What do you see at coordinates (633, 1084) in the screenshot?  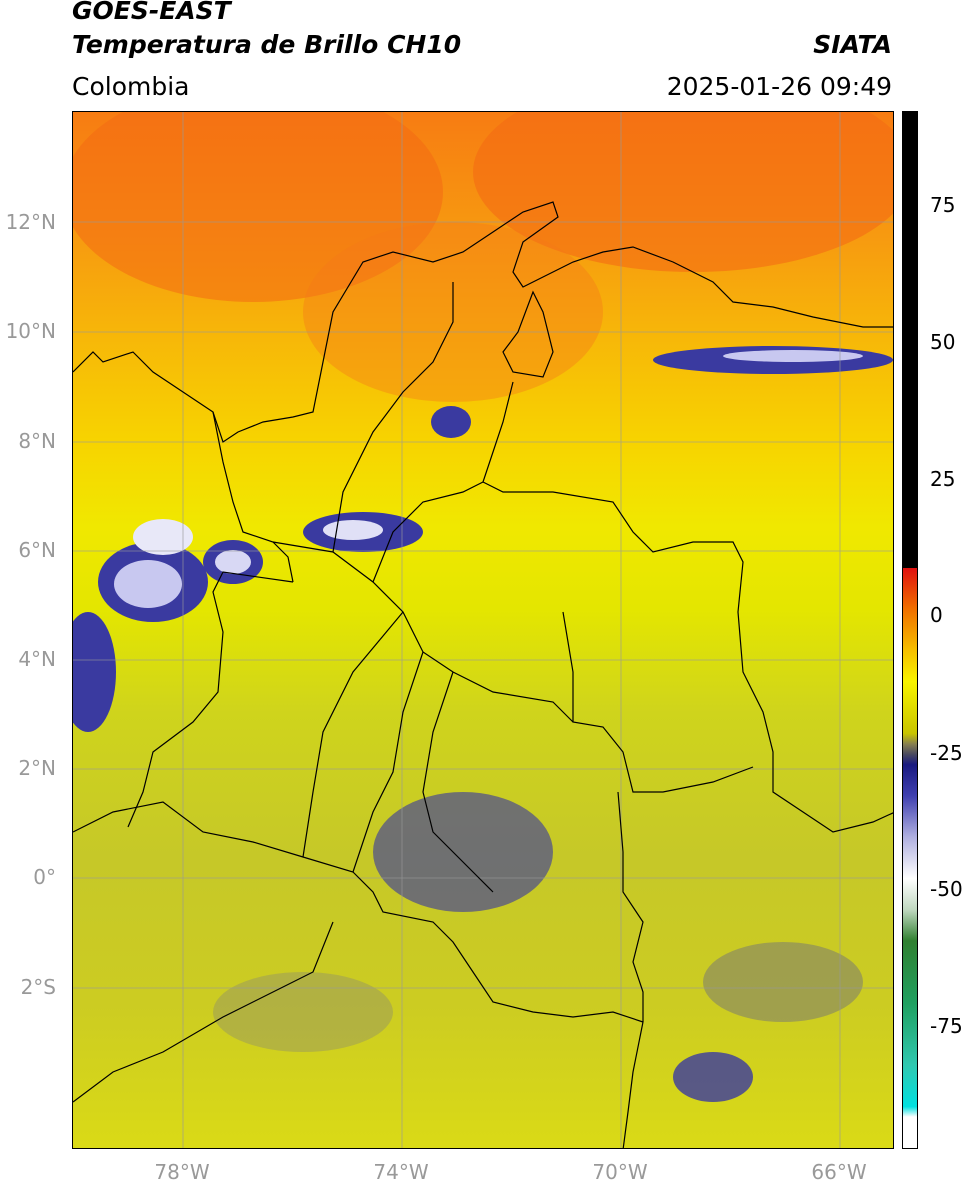 I see `peru-brazil-border` at bounding box center [633, 1084].